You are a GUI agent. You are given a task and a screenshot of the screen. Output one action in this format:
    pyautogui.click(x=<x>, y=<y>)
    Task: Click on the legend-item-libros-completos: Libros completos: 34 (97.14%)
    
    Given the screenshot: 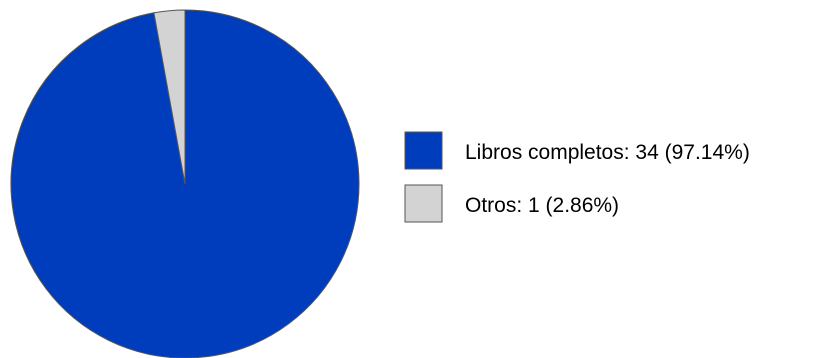 What is the action you would take?
    pyautogui.click(x=577, y=150)
    